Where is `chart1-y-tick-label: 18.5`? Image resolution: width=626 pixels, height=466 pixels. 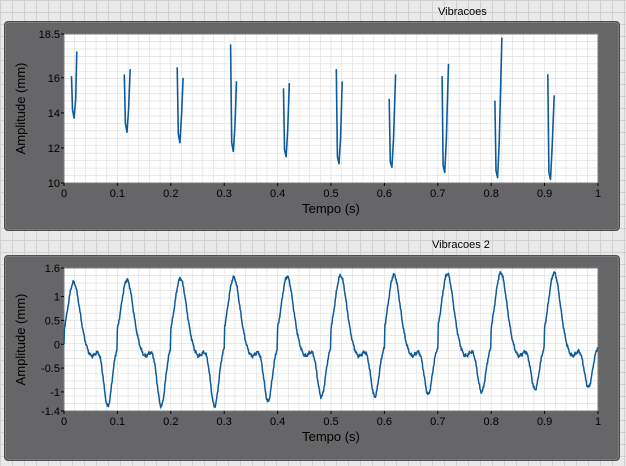
chart1-y-tick-label: 18.5 is located at coordinates (49, 35).